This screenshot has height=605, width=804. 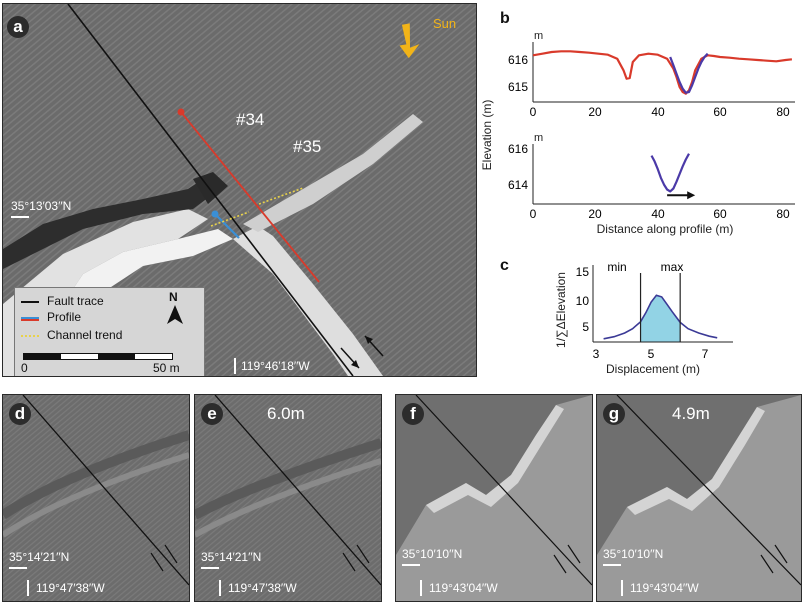 I want to click on top-xtick-3: 60, so click(x=720, y=112).